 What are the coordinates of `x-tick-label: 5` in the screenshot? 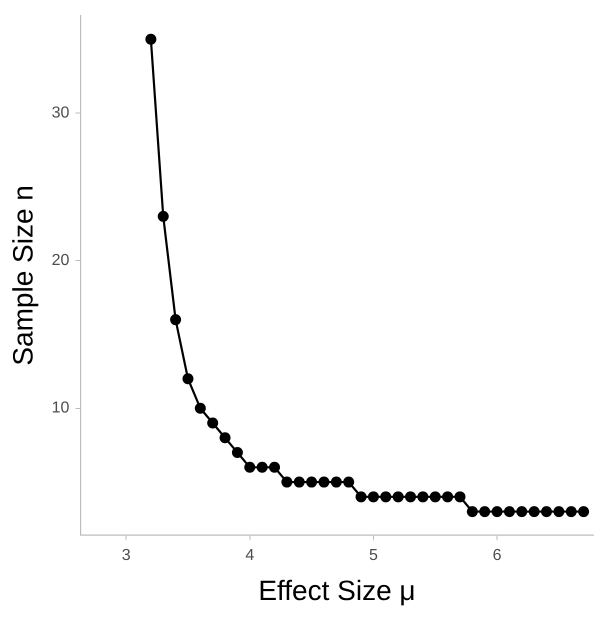 It's located at (373, 555).